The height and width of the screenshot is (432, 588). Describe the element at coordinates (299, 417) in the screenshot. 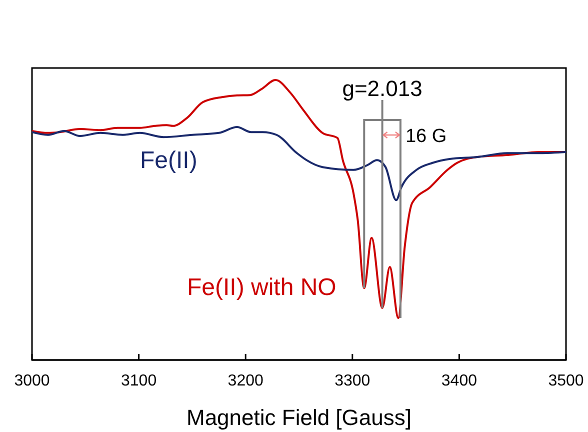

I see `x-axis-title: Magnetic Field [Gauss]` at that location.